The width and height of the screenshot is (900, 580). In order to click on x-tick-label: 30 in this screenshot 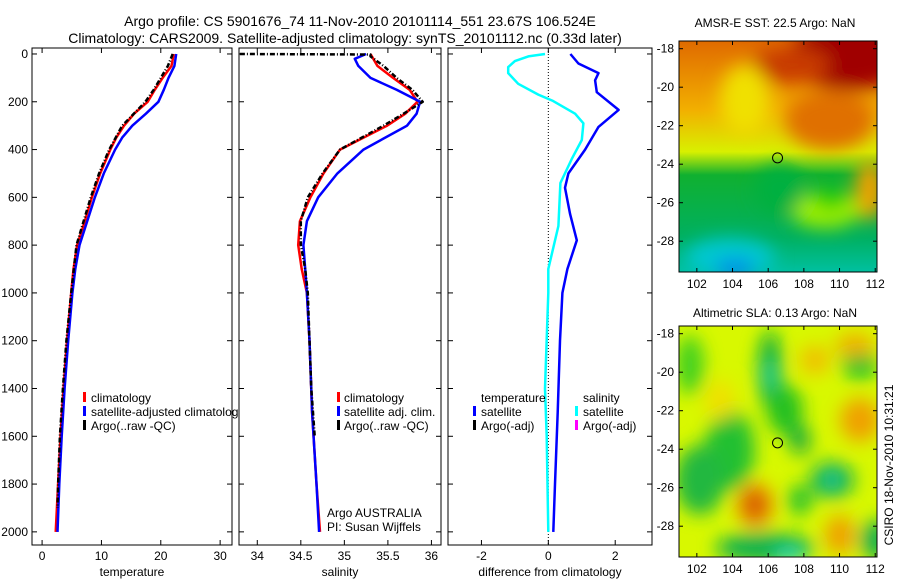, I will do `click(220, 556)`.